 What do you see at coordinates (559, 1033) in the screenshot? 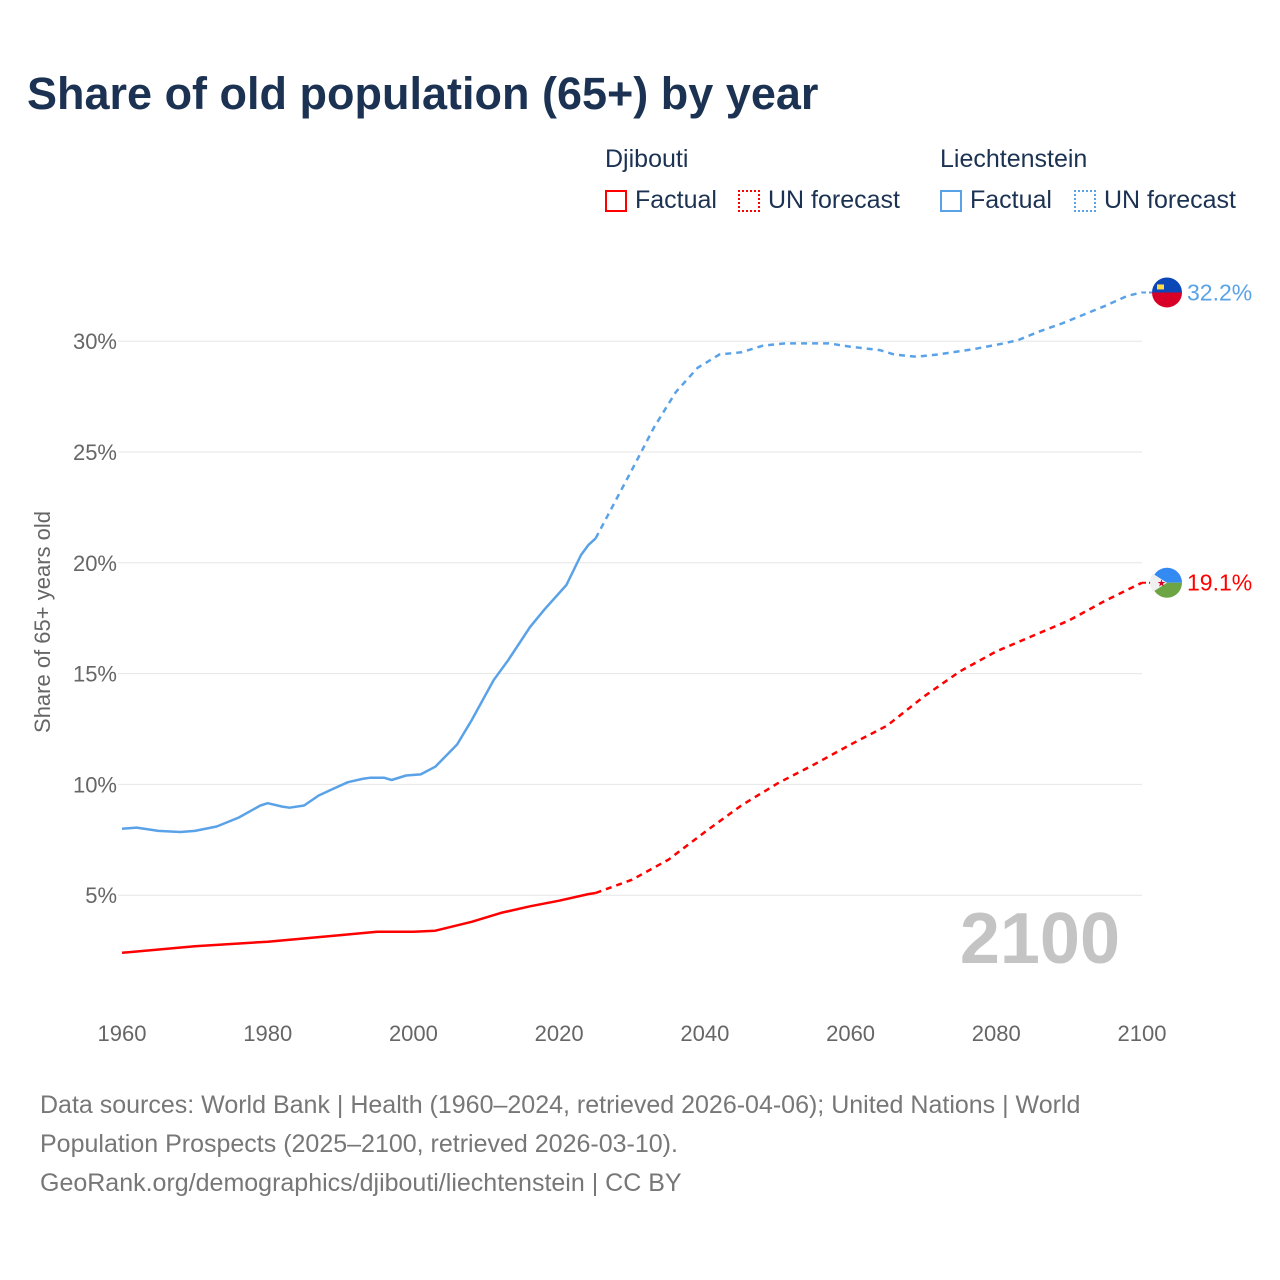
I see `x-tick-label: 2020` at bounding box center [559, 1033].